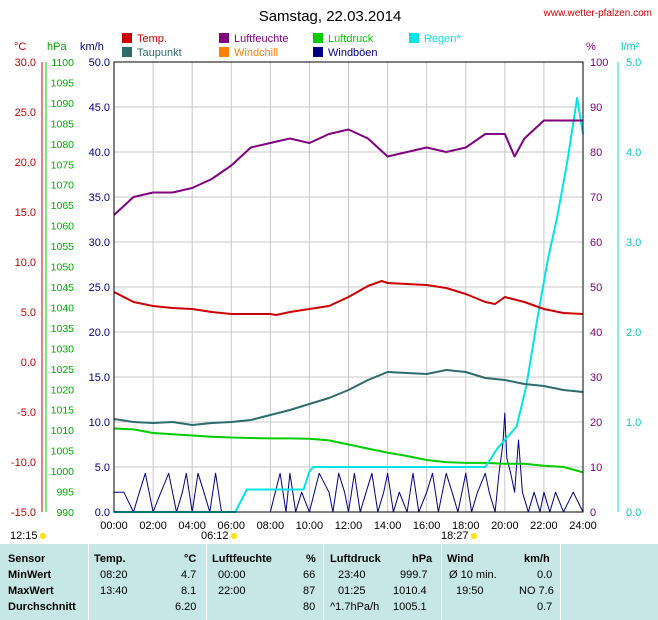  Describe the element at coordinates (63, 370) in the screenshot. I see `pressure-tick-label: 1025` at that location.